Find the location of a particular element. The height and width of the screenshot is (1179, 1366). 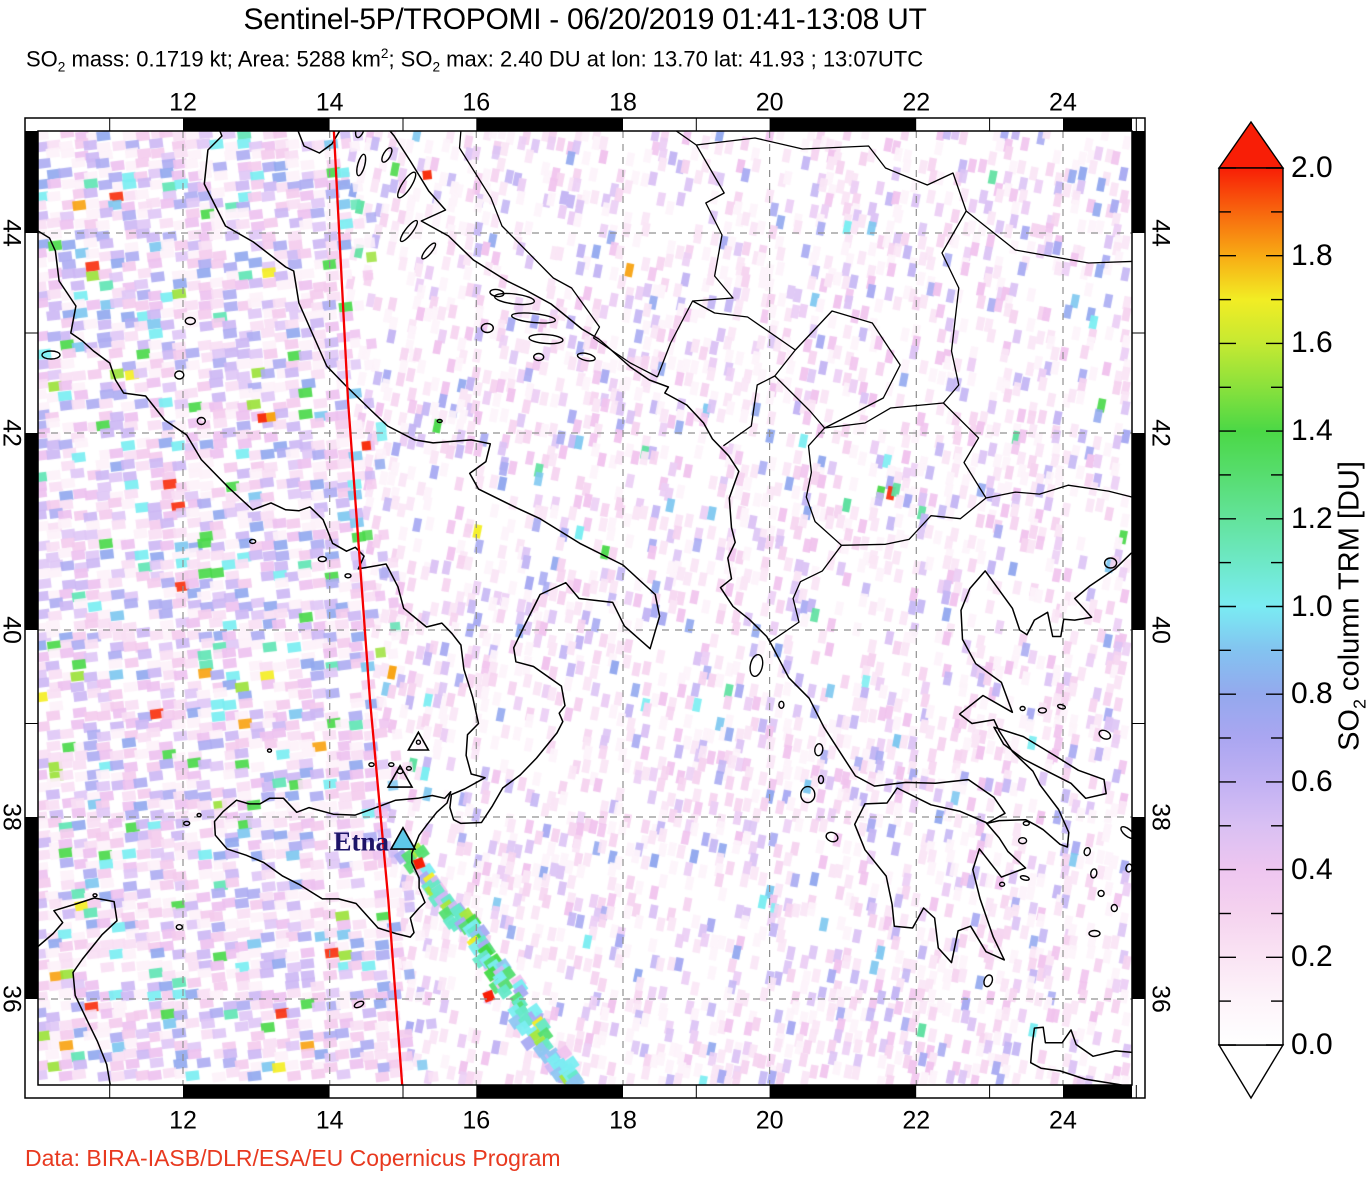

colorbar-tick-label: 0.4 is located at coordinates (1312, 869).